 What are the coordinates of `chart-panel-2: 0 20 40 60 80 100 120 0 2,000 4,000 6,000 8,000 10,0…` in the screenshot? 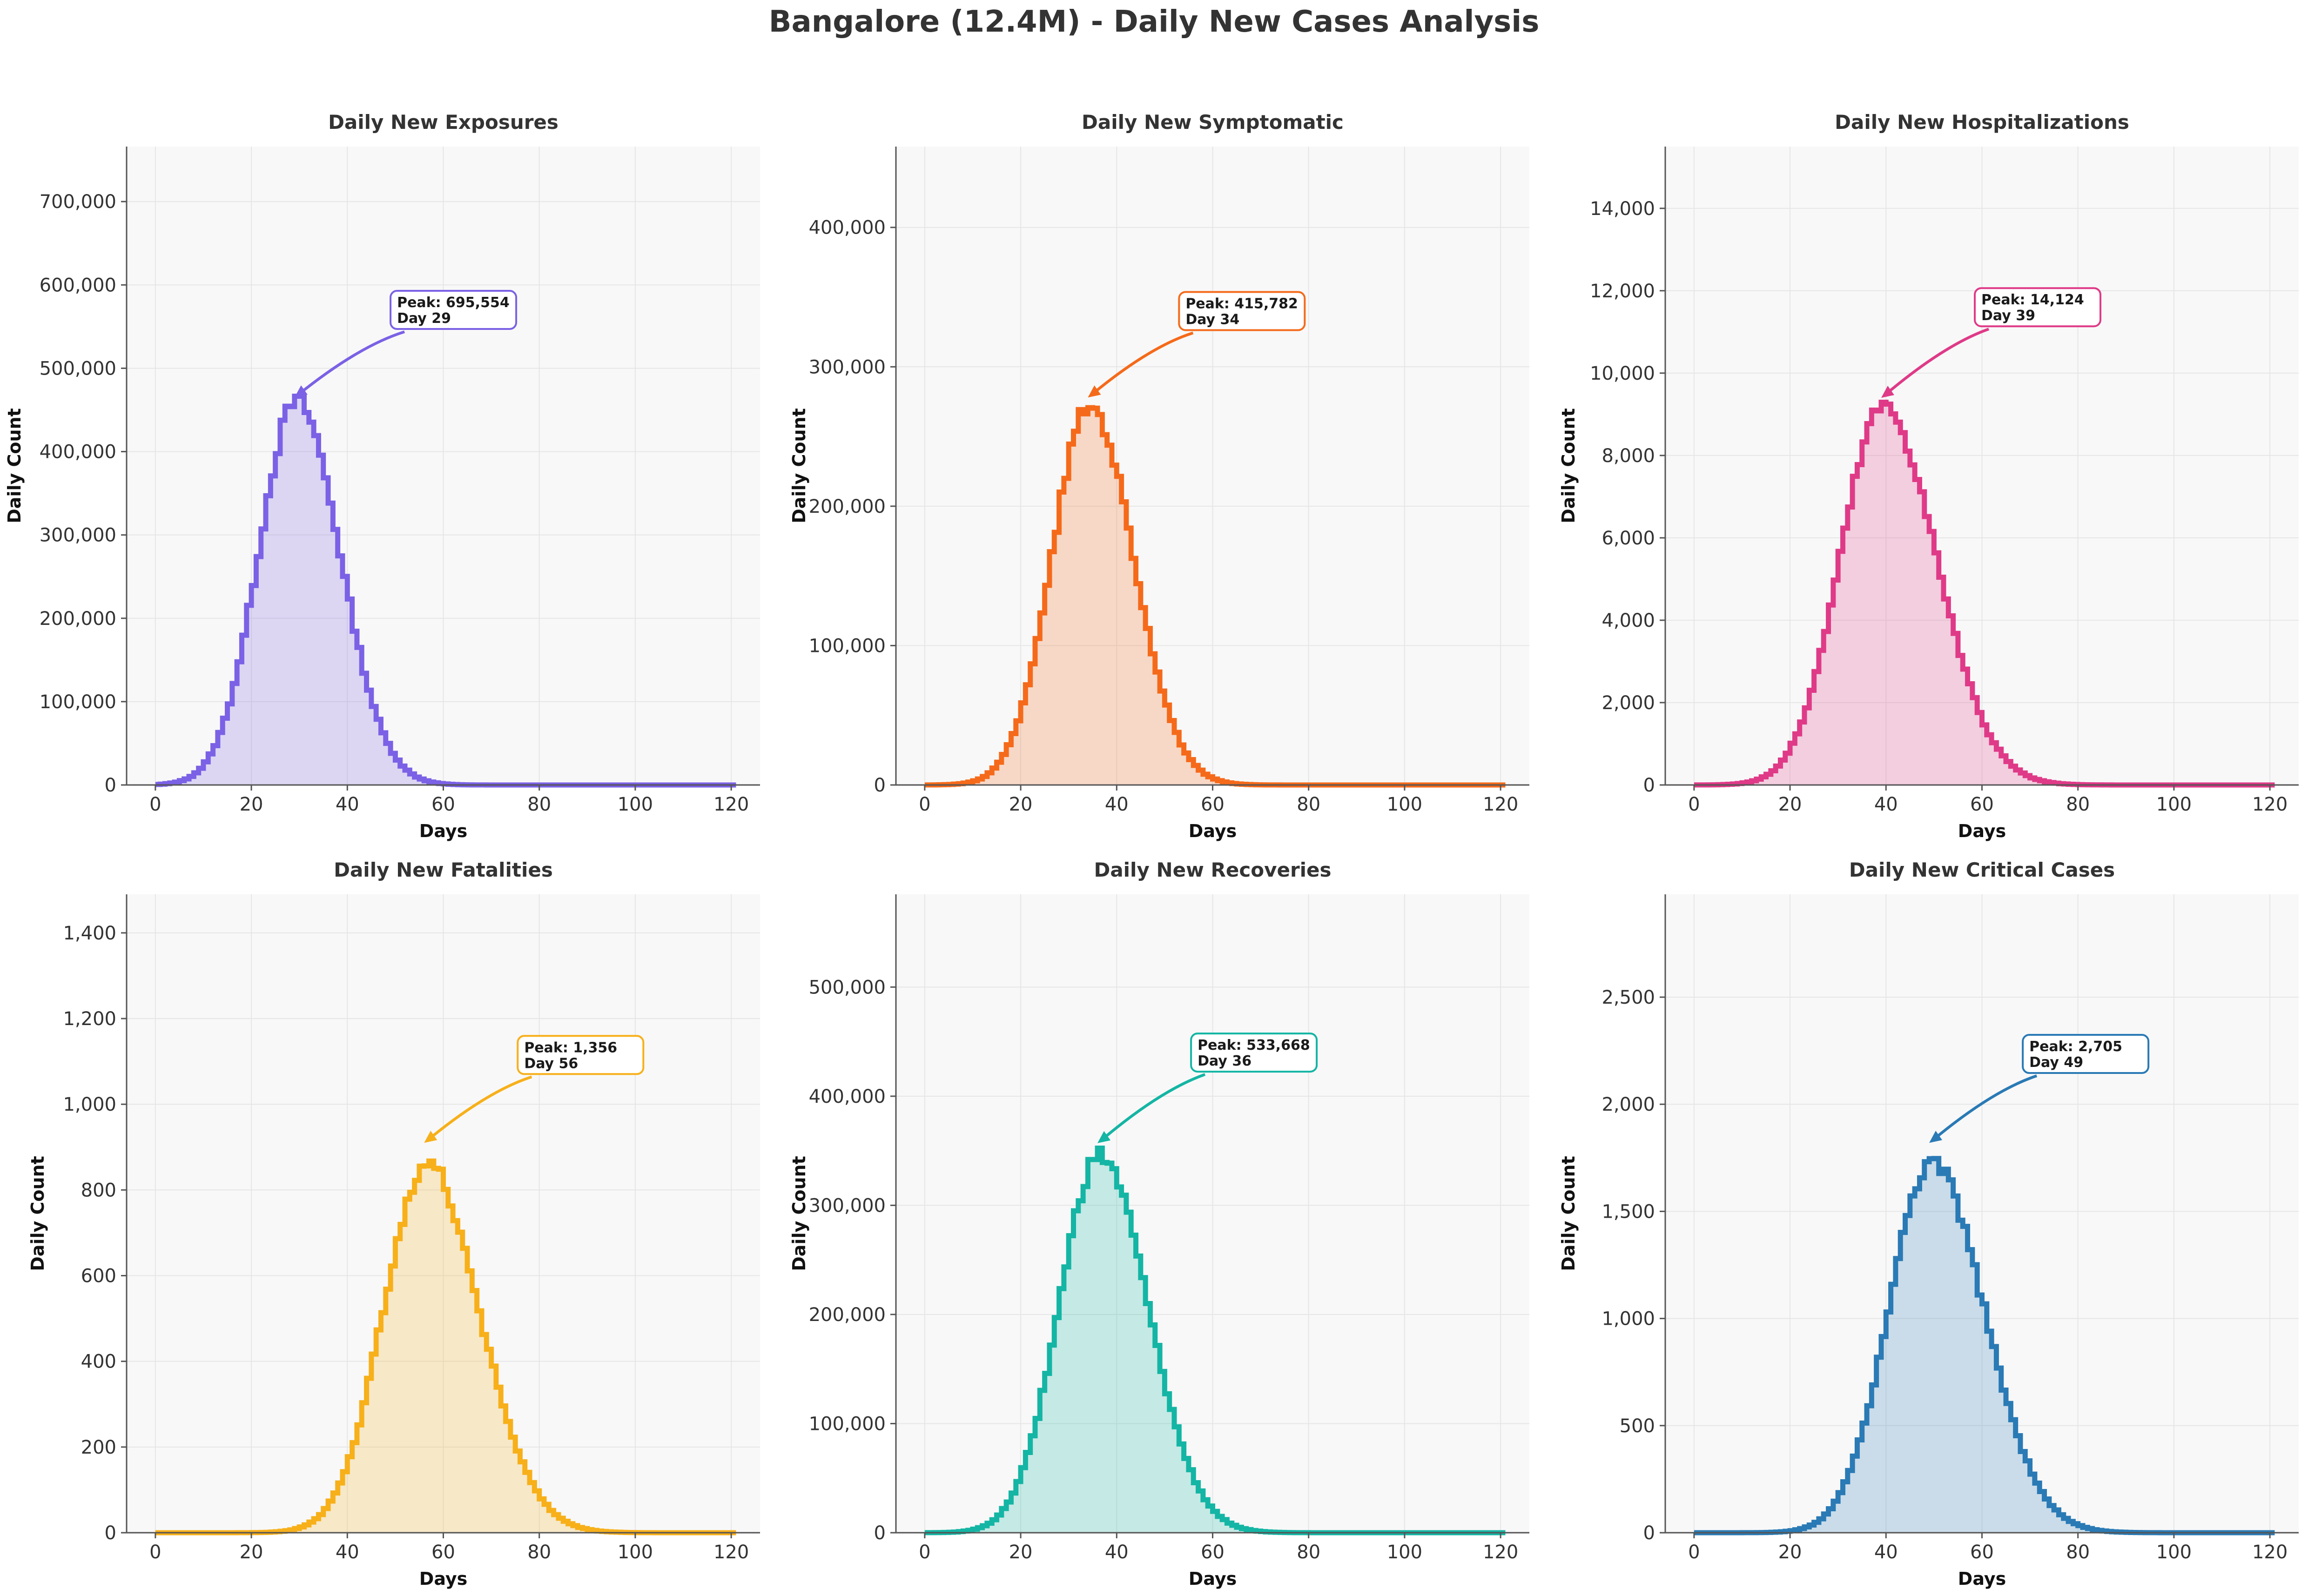 It's located at (1929, 476).